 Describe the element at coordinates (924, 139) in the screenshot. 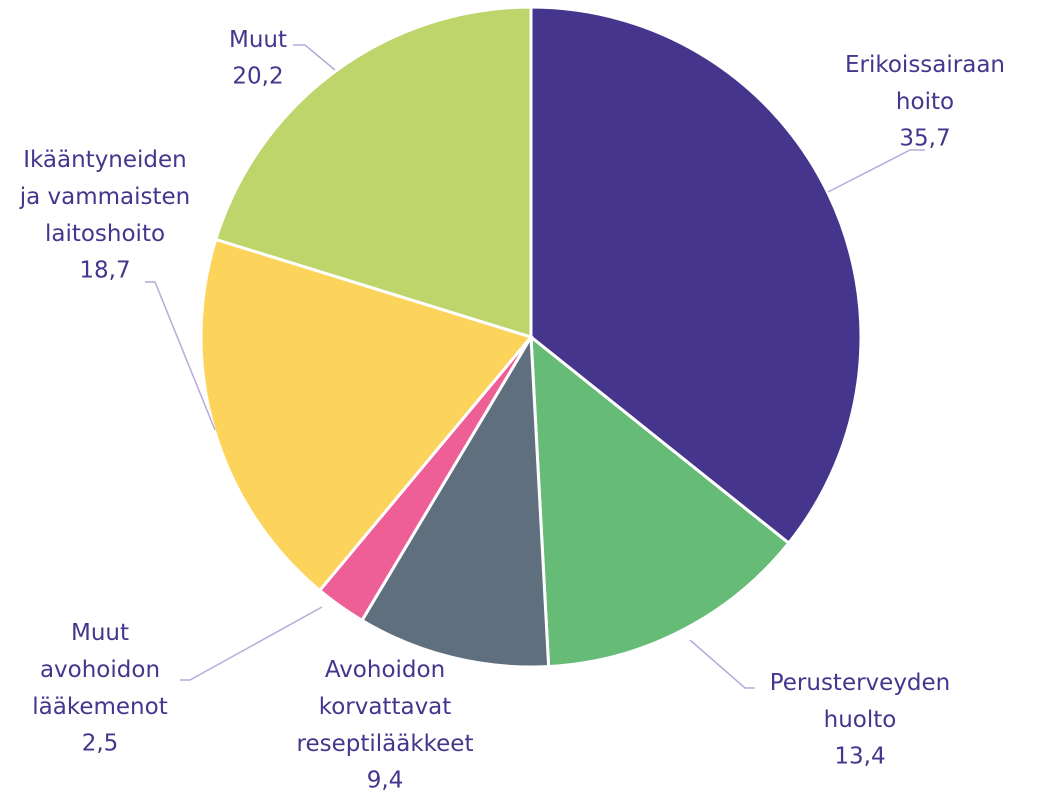

I see `value-label: 35,7` at that location.